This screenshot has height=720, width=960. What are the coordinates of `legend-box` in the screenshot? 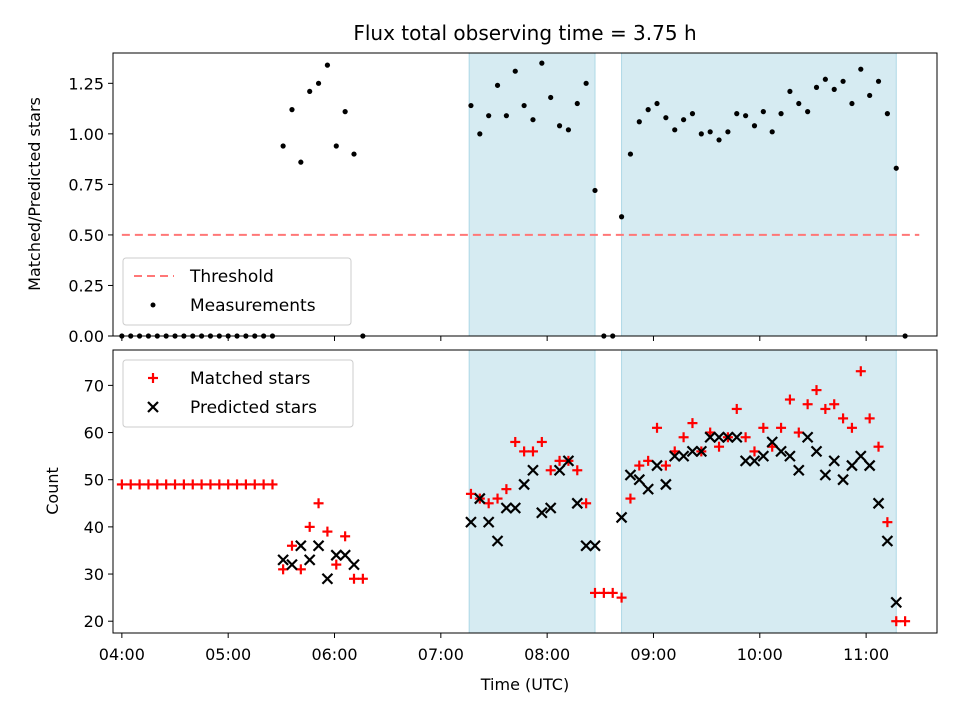 It's located at (237, 291).